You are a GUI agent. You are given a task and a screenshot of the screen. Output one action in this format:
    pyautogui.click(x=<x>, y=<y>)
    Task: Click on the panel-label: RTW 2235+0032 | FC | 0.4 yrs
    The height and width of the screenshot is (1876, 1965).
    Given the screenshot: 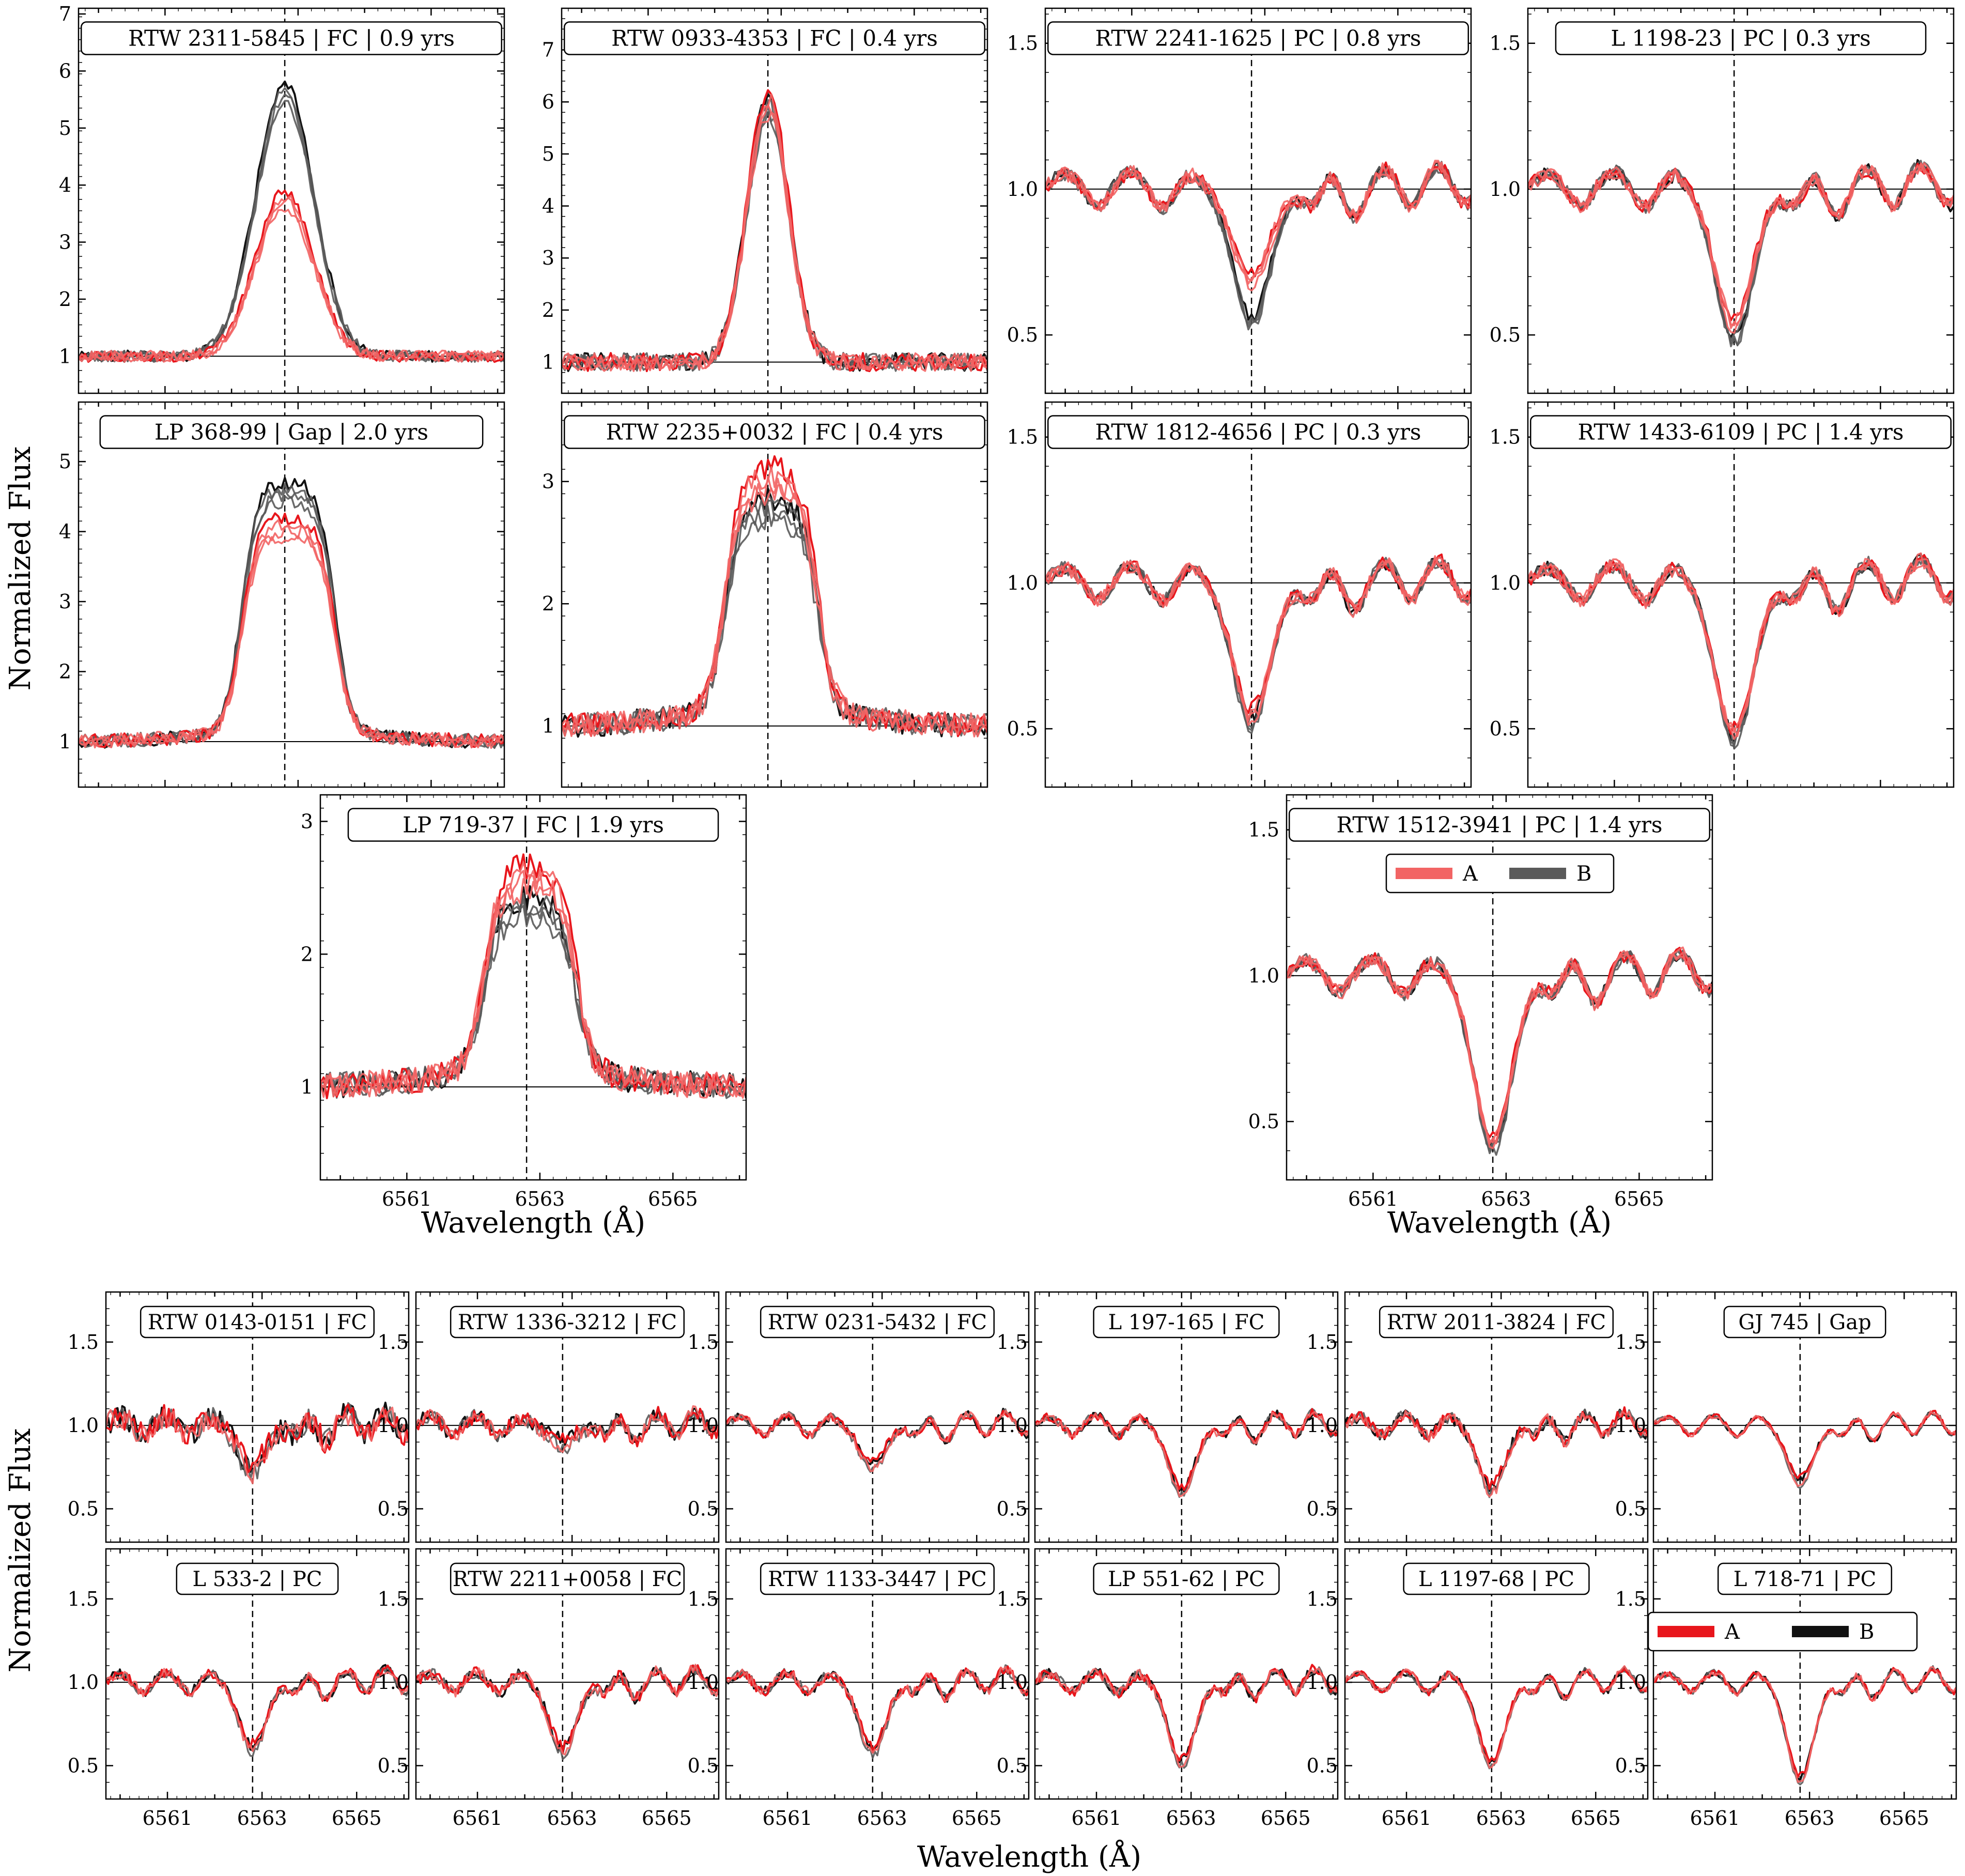 What is the action you would take?
    pyautogui.click(x=774, y=433)
    